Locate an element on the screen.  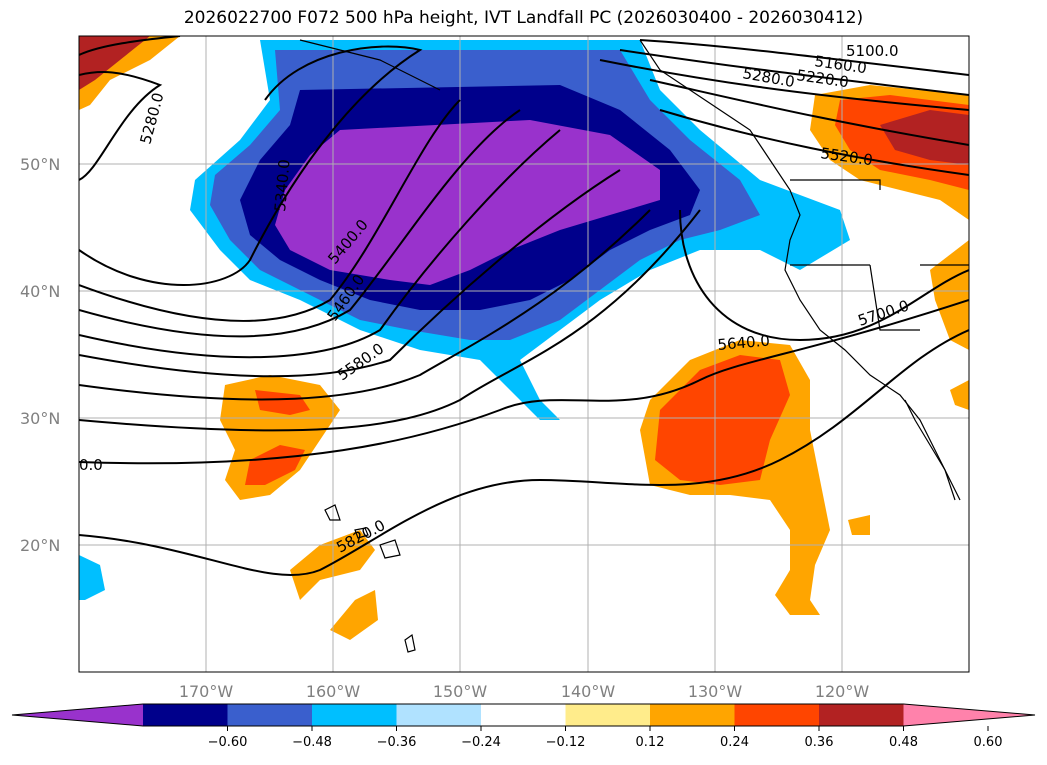
colorbar-tick-label: 0.12 is located at coordinates (650, 742).